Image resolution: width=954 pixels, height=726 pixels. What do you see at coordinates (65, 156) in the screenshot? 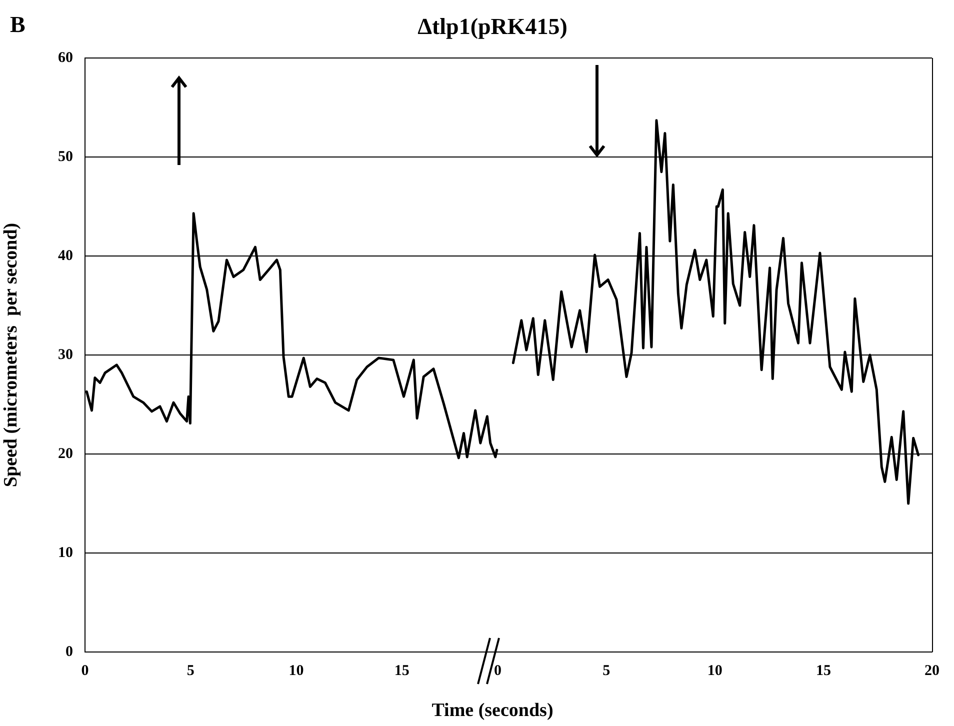
I see `y-tick-label: 50` at bounding box center [65, 156].